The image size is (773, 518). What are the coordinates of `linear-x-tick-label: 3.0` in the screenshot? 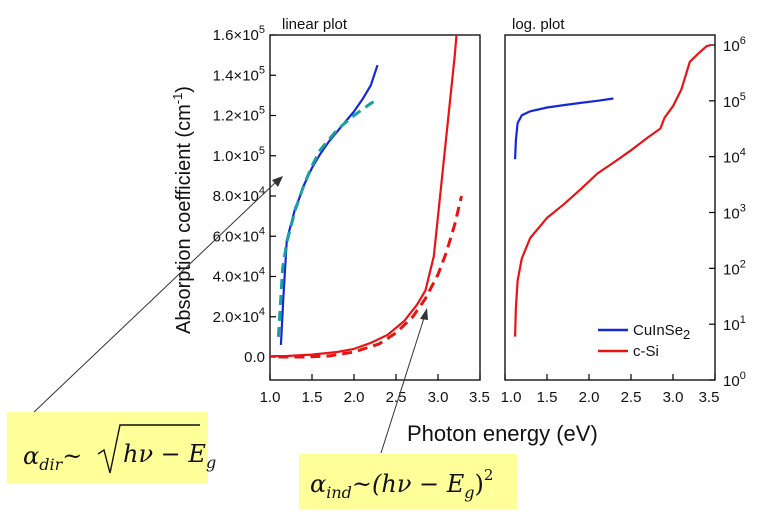 It's located at (438, 397).